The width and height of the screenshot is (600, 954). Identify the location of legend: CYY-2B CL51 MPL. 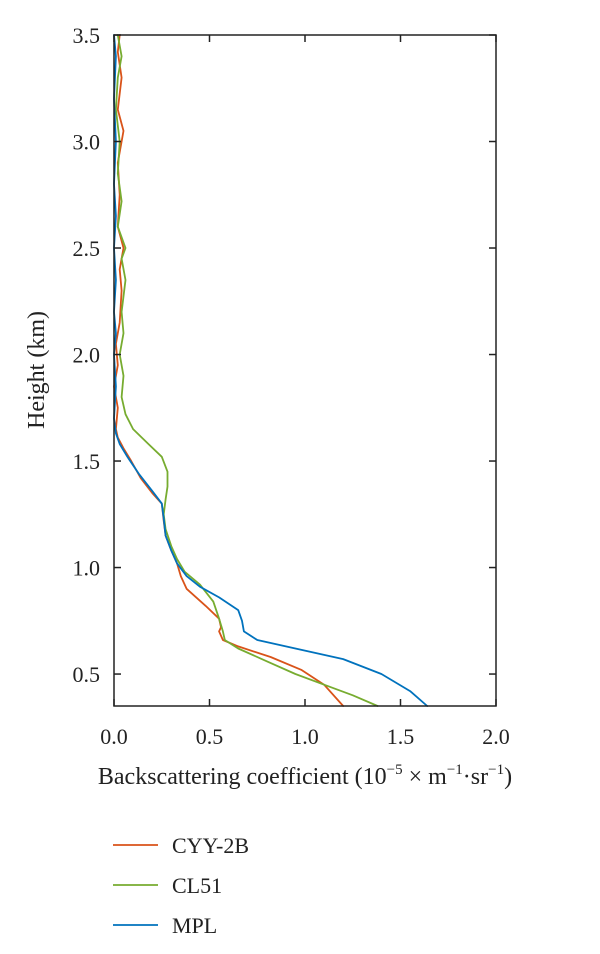
(181, 885).